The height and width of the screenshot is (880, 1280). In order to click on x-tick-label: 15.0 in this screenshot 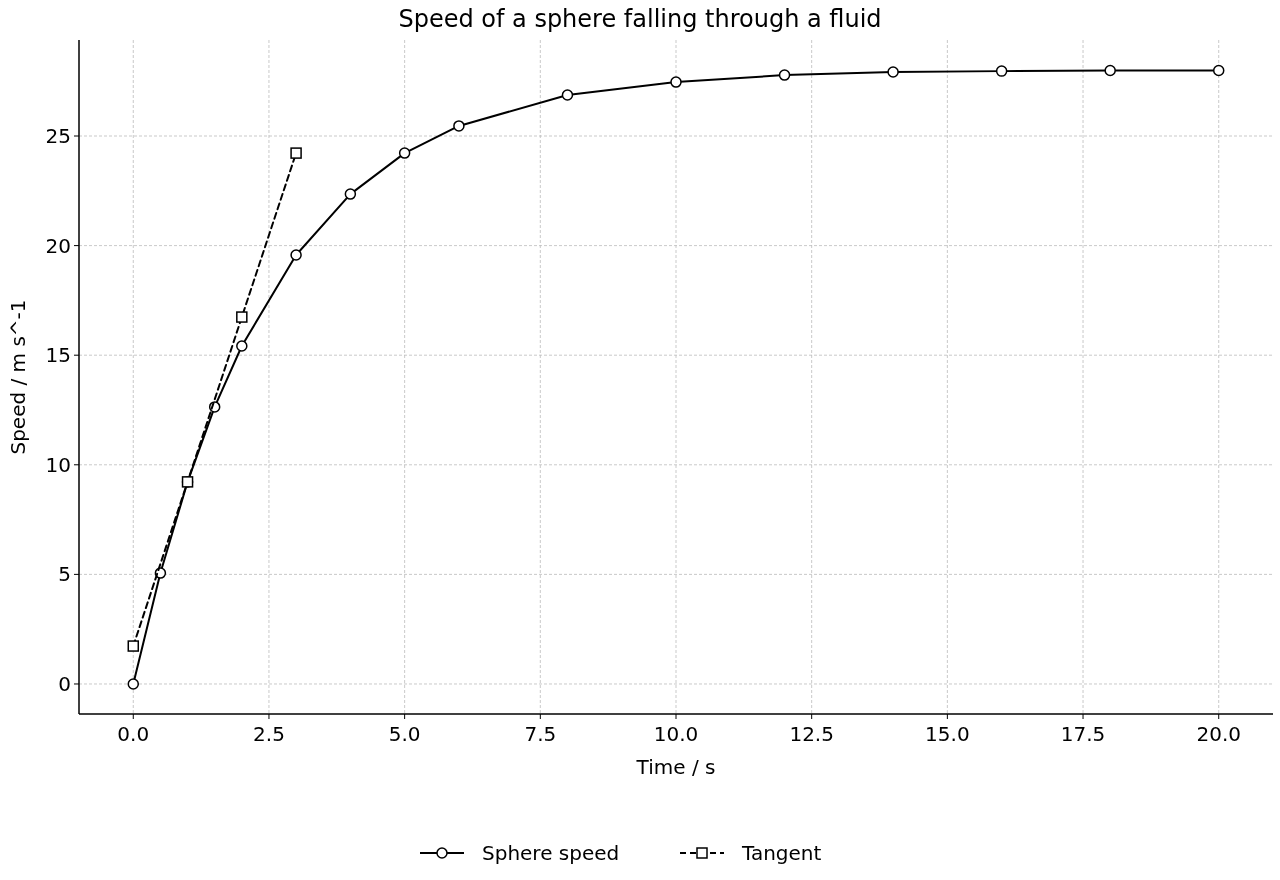, I will do `click(947, 734)`.